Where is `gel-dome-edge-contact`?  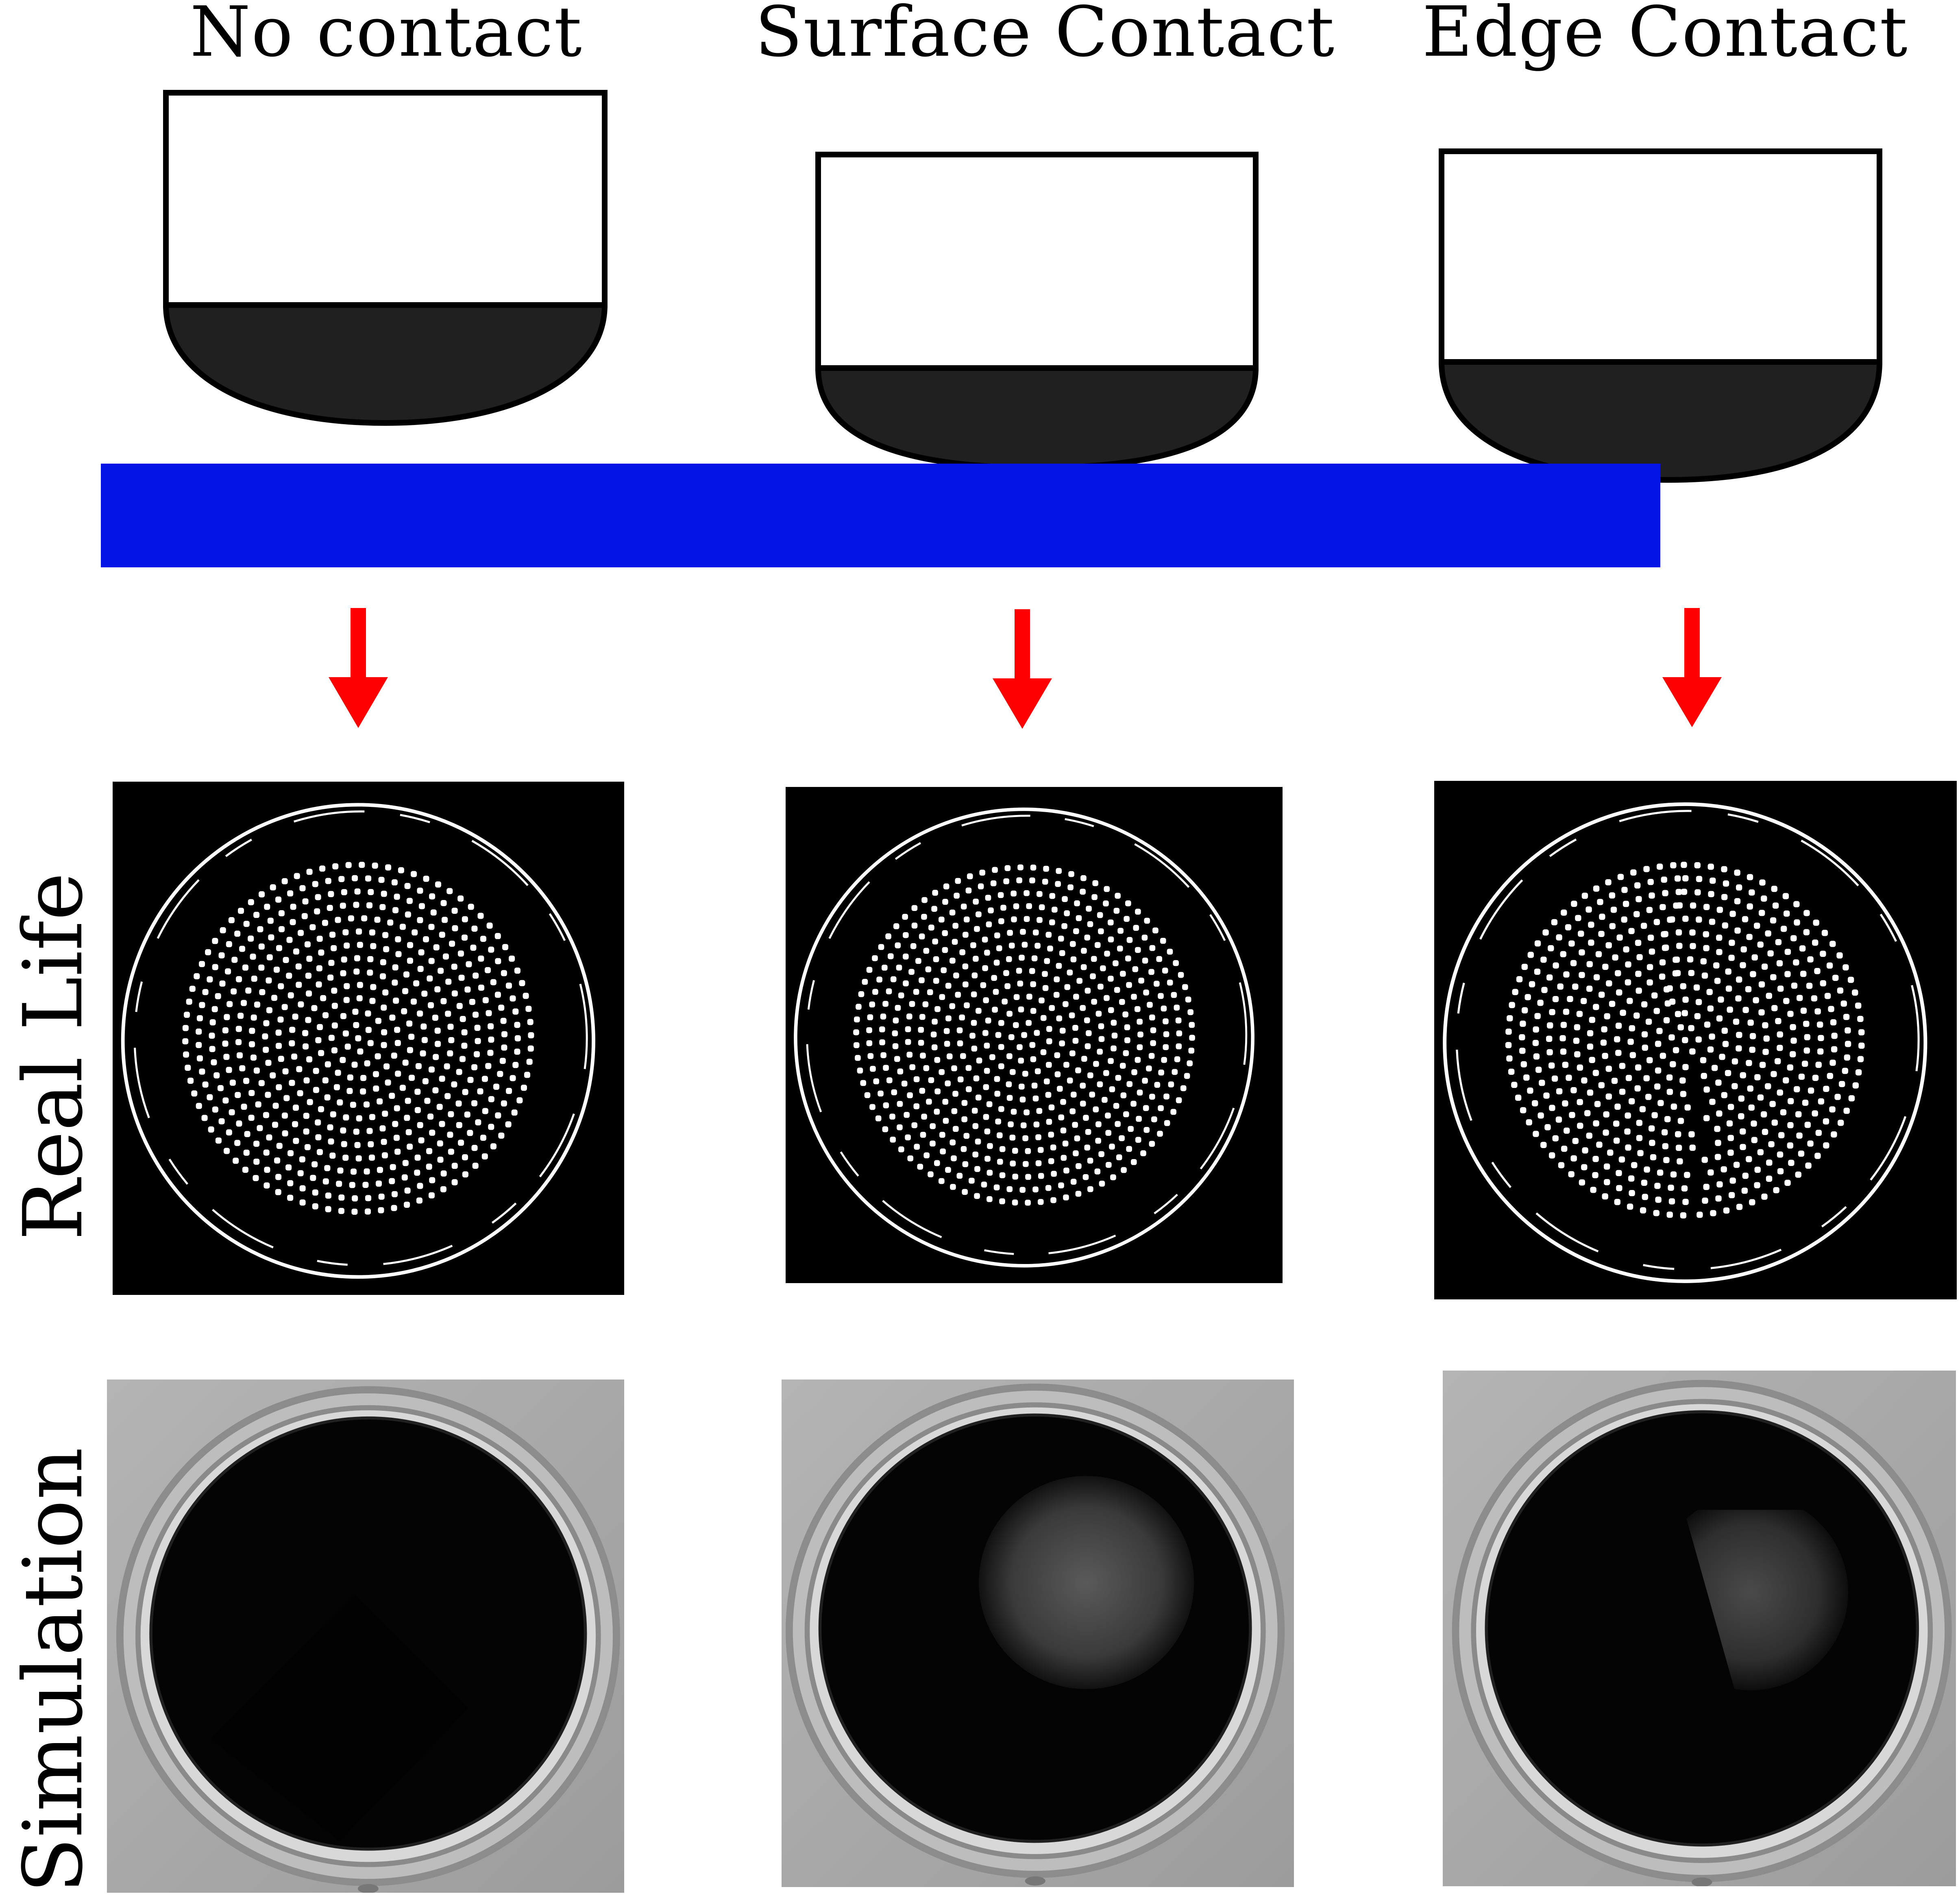 gel-dome-edge-contact is located at coordinates (1660, 421).